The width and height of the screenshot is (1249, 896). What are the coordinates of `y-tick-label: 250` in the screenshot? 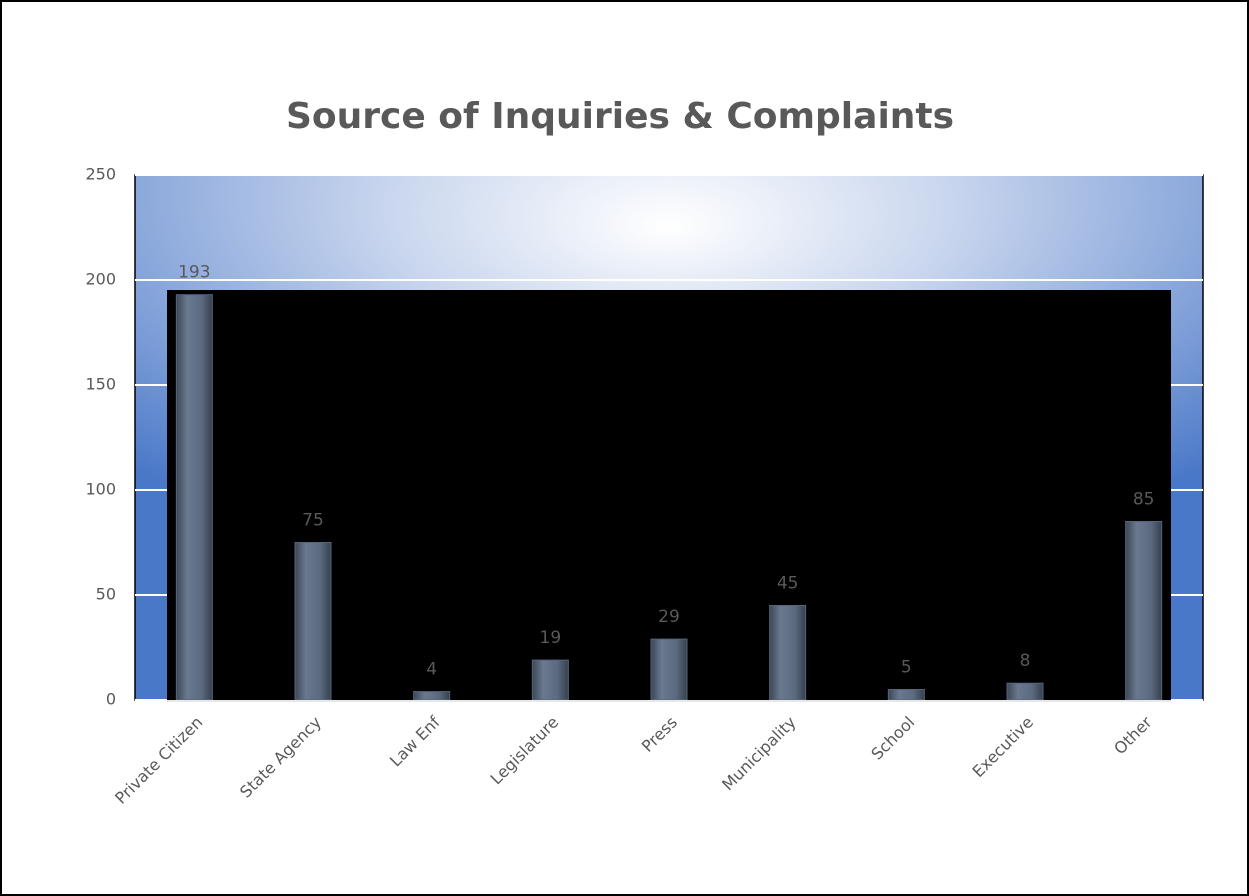 It's located at (100, 174).